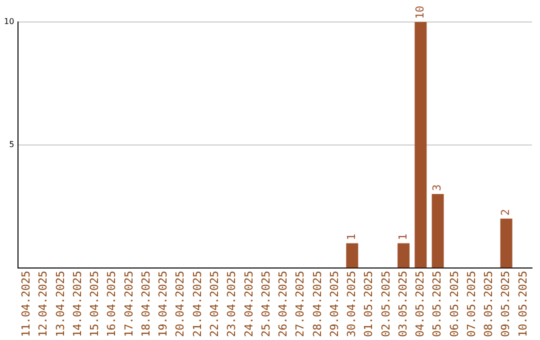  I want to click on x-tick-label: 24.04.2025, so click(249, 304).